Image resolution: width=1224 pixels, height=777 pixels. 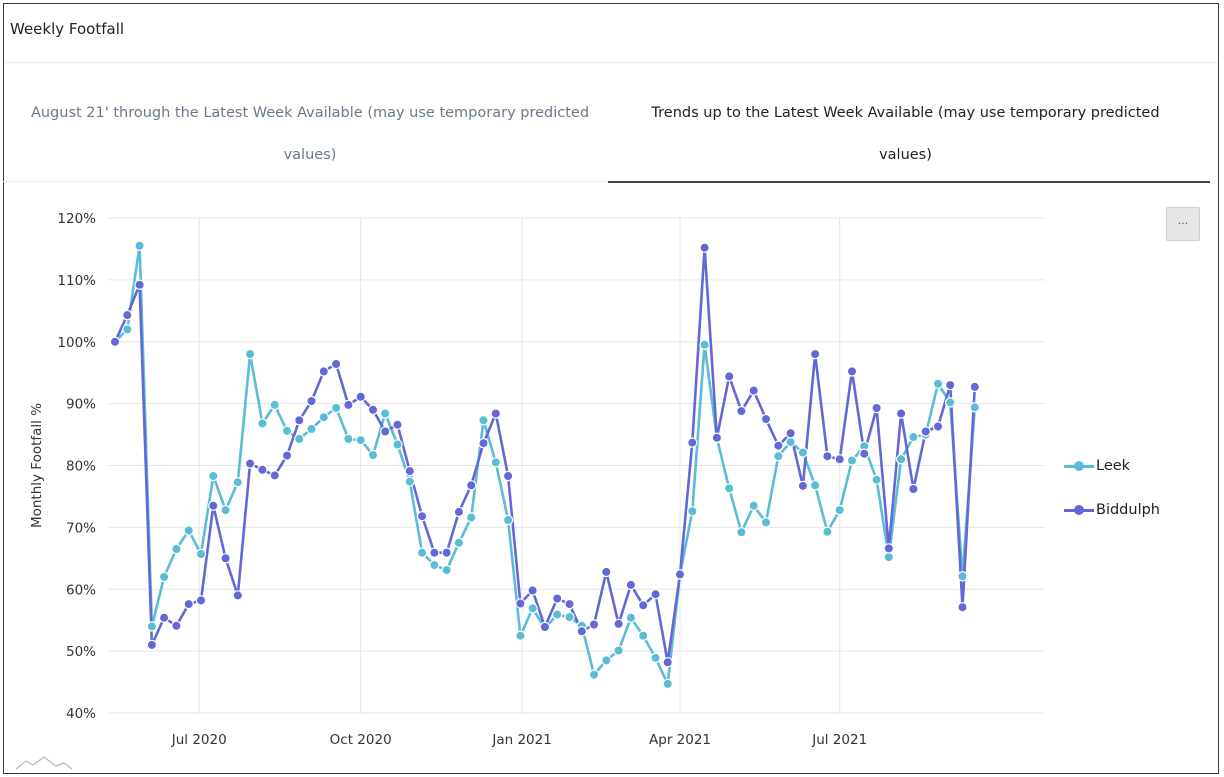 I want to click on x-tick-label: Jul 2020, so click(x=199, y=740).